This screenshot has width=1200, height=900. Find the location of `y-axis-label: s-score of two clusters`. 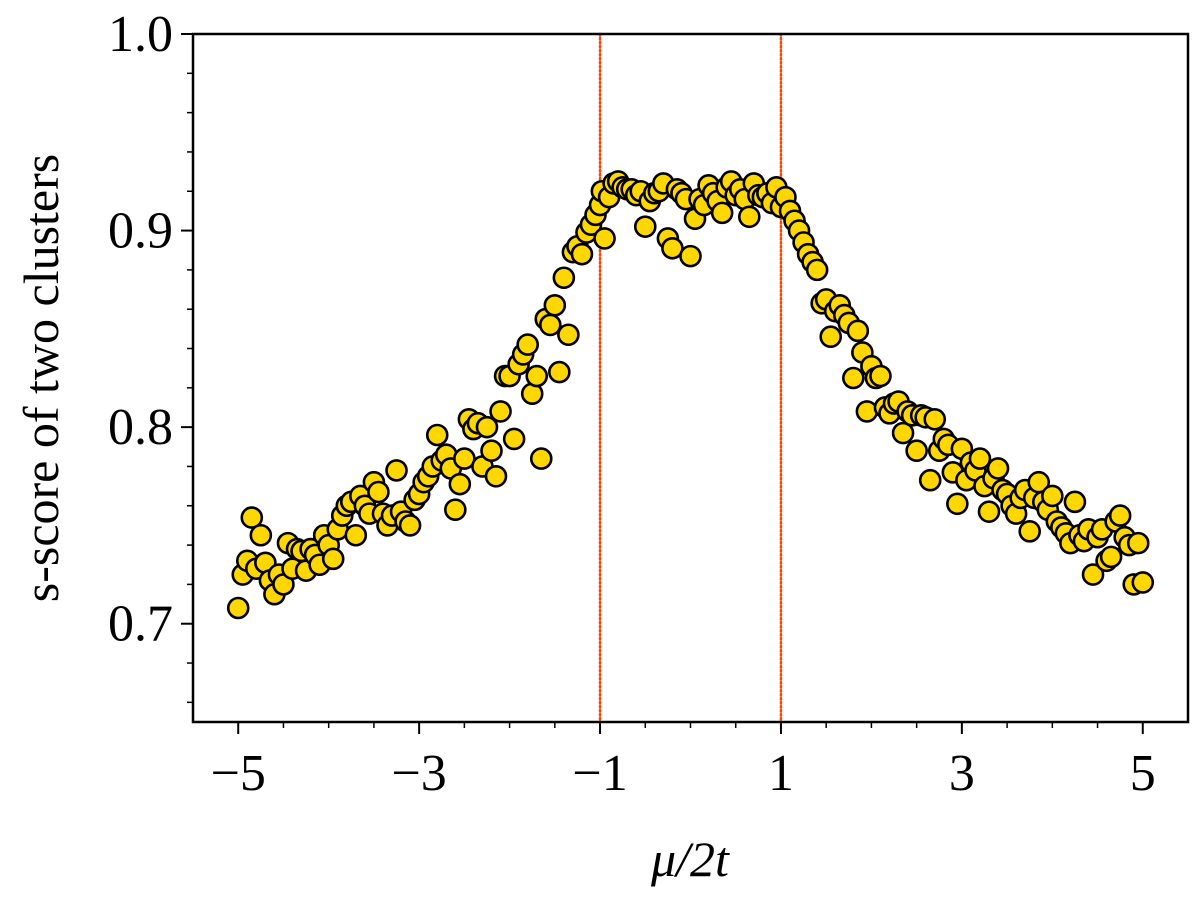

y-axis-label: s-score of two clusters is located at coordinates (41, 378).